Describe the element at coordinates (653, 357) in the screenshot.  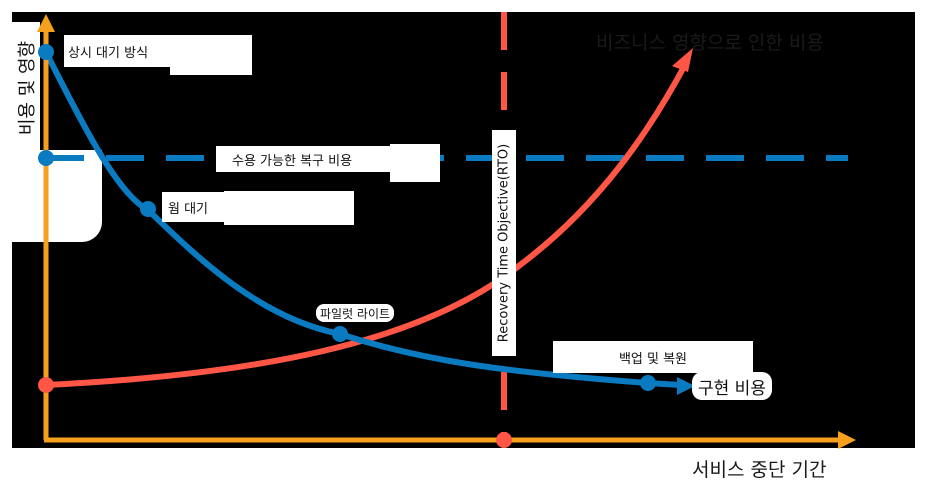
I see `label-backup-restore: 백업 및 복원` at that location.